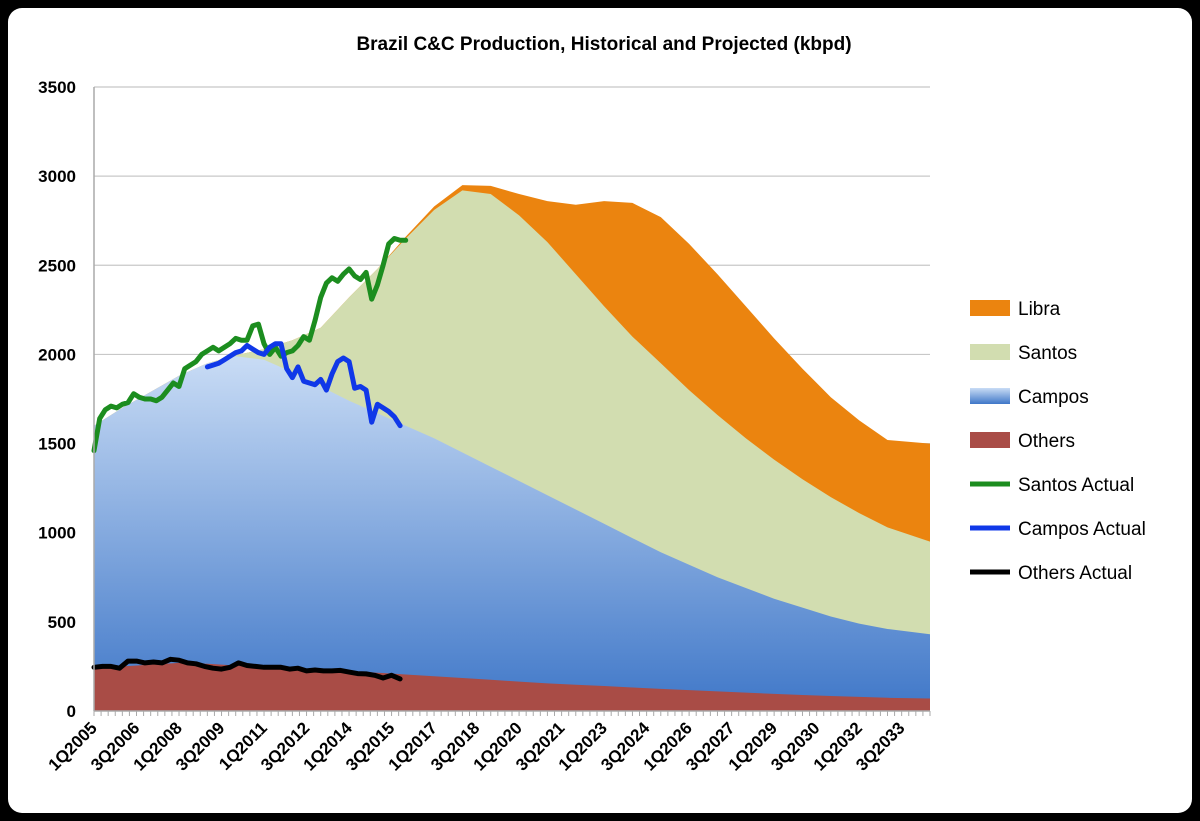 The height and width of the screenshot is (821, 1200). I want to click on y-tick-label: 0, so click(71, 711).